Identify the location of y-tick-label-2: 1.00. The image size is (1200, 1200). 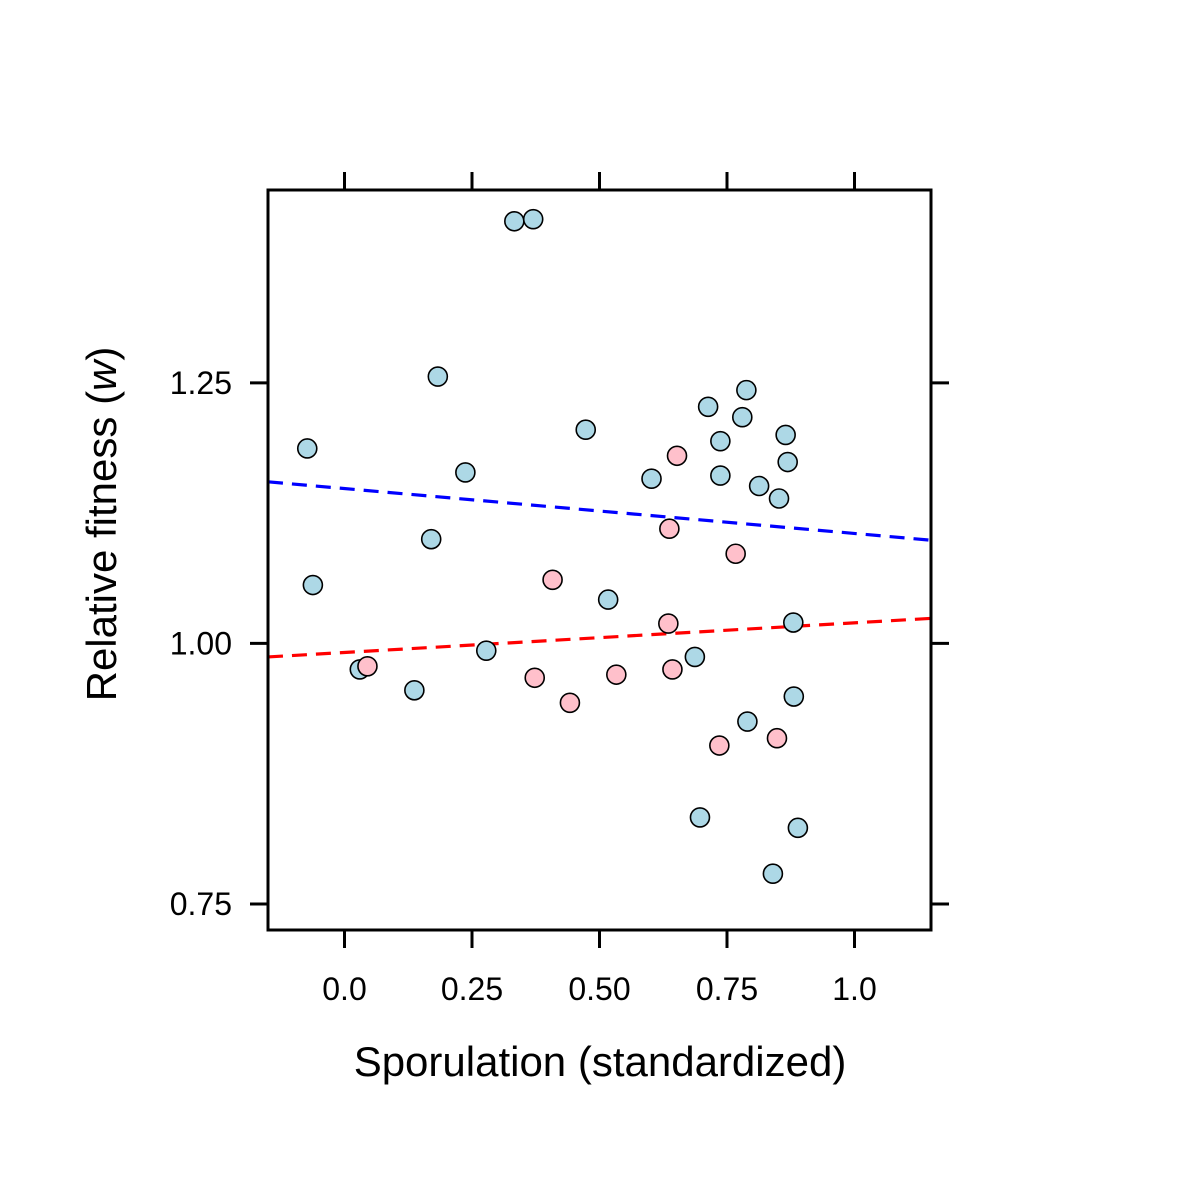
(201, 643).